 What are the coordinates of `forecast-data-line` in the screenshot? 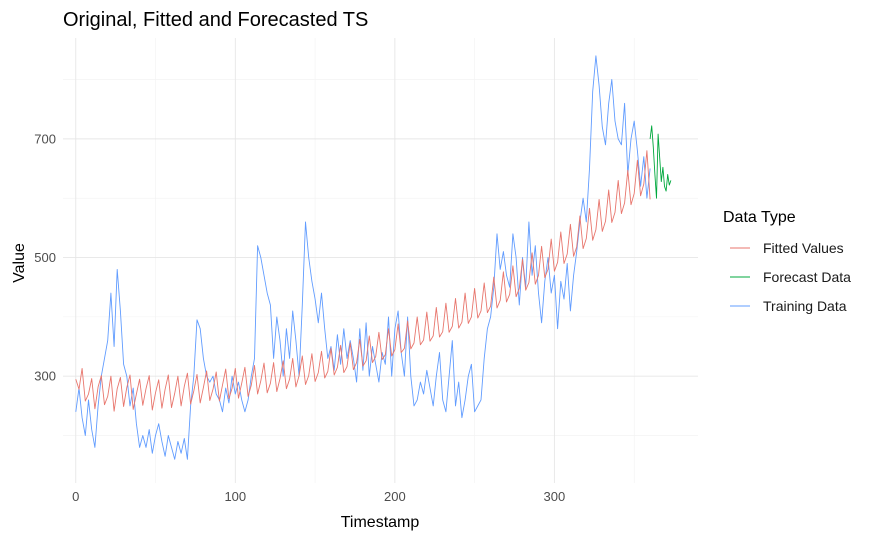 It's located at (660, 162).